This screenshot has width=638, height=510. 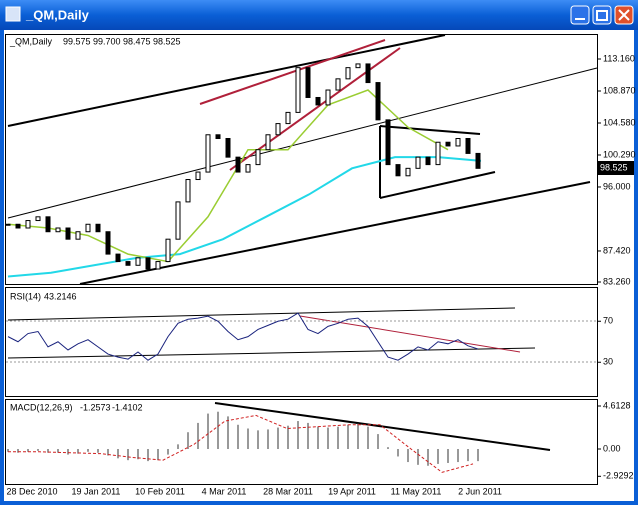 I want to click on rsi-label: RSI(14), so click(x=25, y=296).